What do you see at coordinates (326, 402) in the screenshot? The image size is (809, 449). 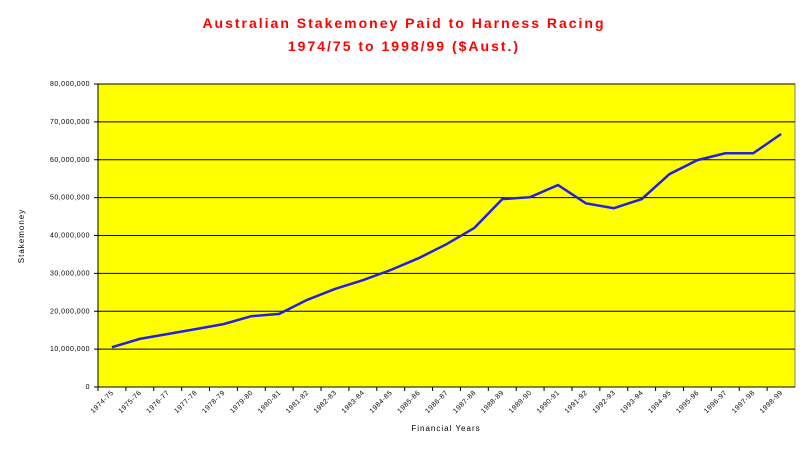 I see `x-tick-label: 1982-83` at bounding box center [326, 402].